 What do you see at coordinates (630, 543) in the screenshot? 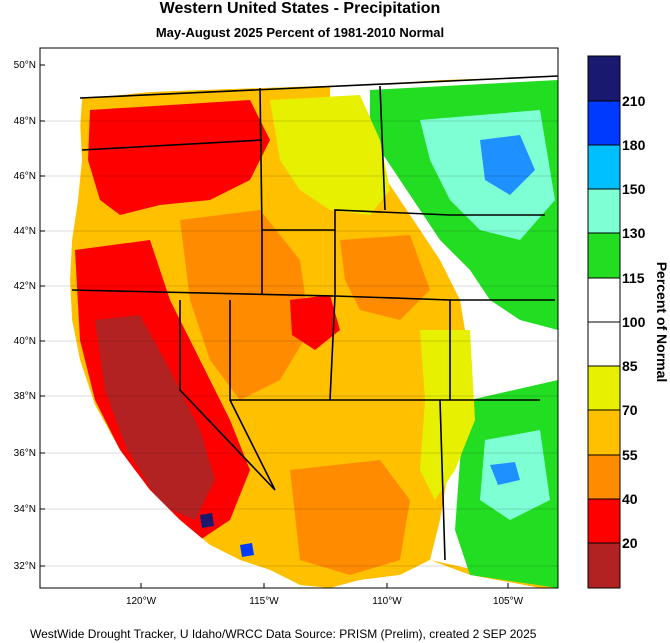
I see `colorbar-label: 20` at bounding box center [630, 543].